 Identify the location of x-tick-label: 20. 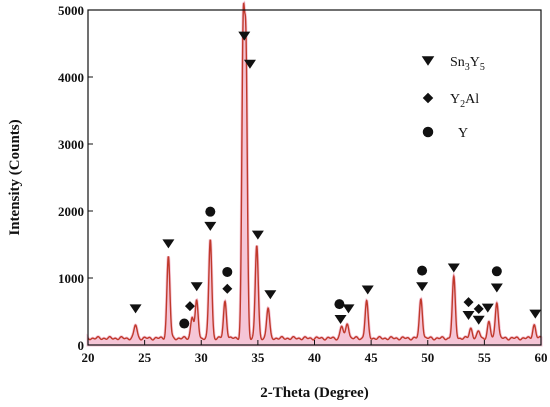
(88, 357).